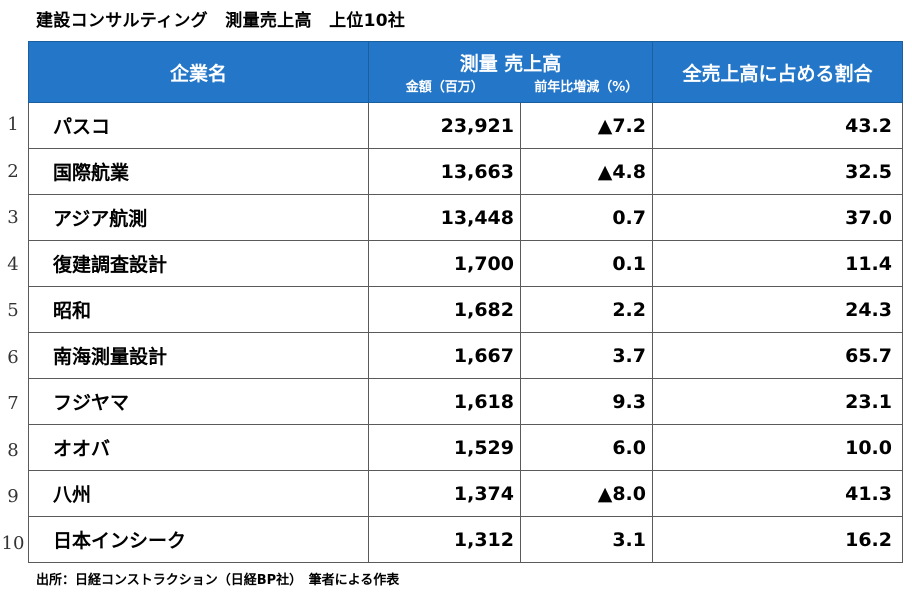  What do you see at coordinates (777, 447) in the screenshot?
I see `share-cell: 10.0` at bounding box center [777, 447].